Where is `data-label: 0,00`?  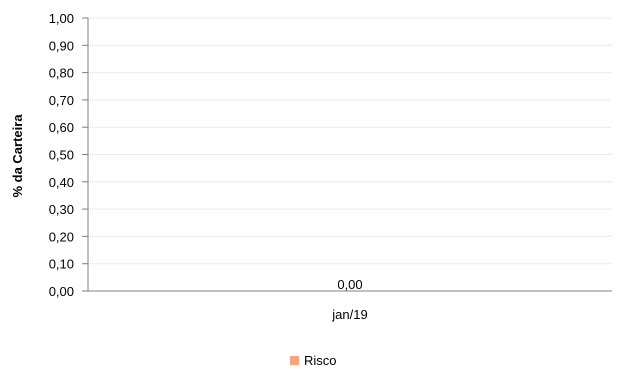 data-label: 0,00 is located at coordinates (349, 284).